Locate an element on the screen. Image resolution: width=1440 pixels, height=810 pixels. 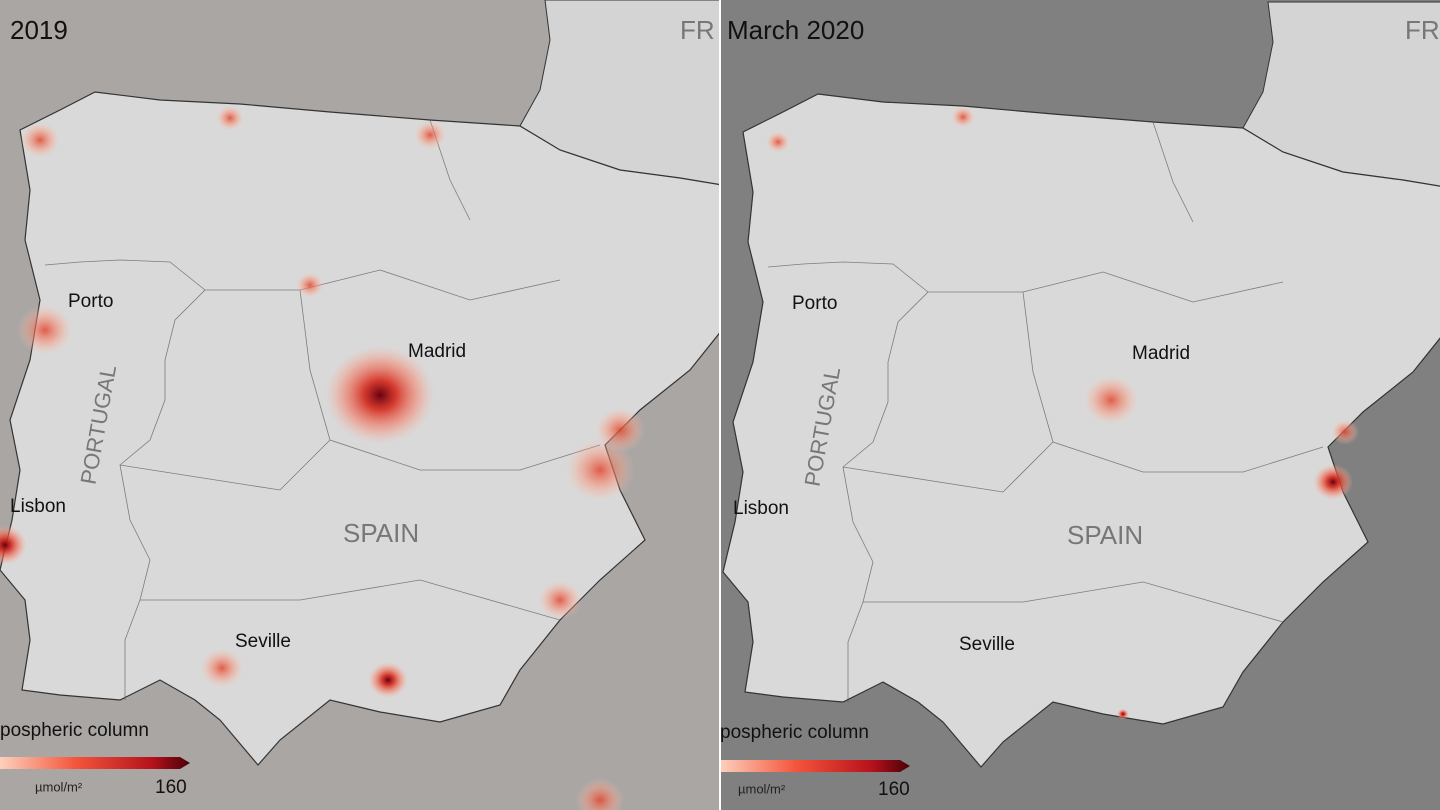
panel-title: 2019 is located at coordinates (39, 30).